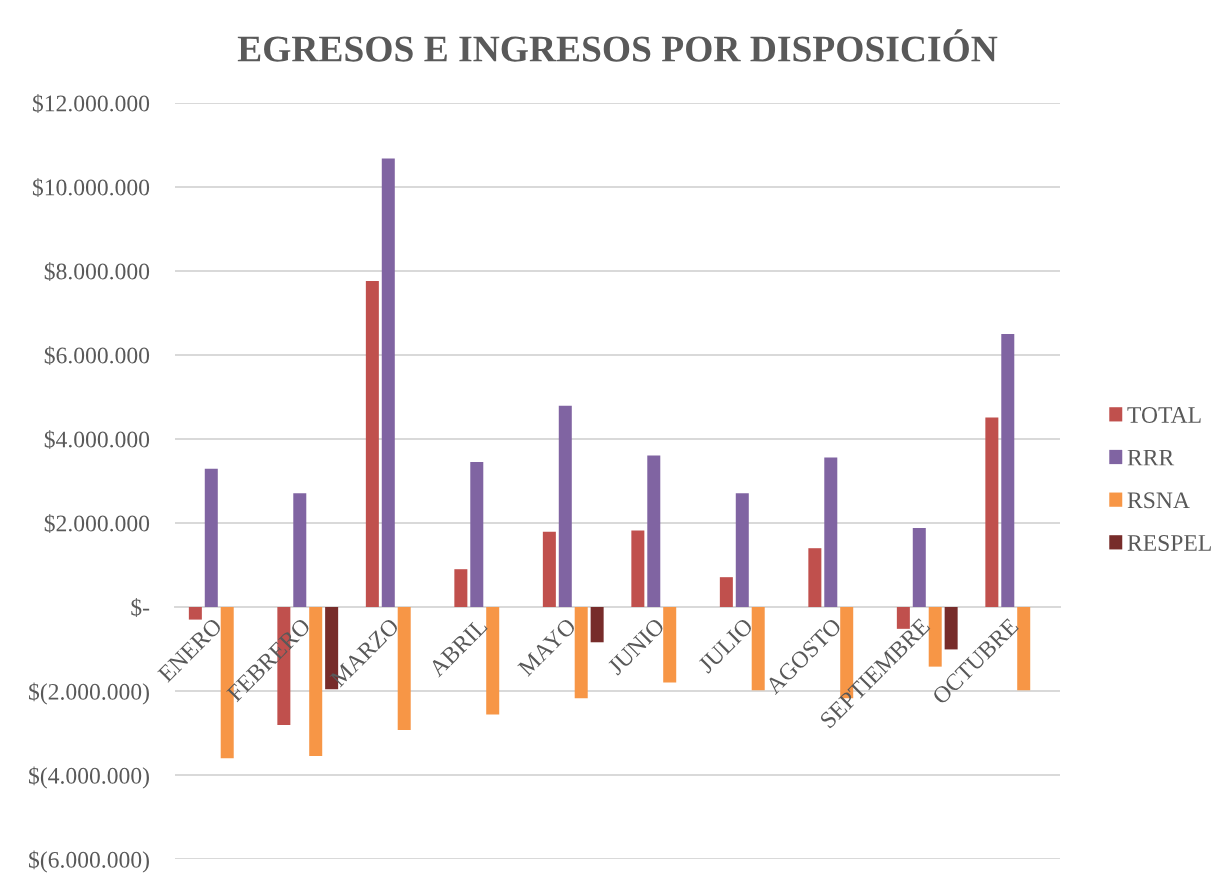  What do you see at coordinates (1169, 543) in the screenshot?
I see `legend-label: RESPEL` at bounding box center [1169, 543].